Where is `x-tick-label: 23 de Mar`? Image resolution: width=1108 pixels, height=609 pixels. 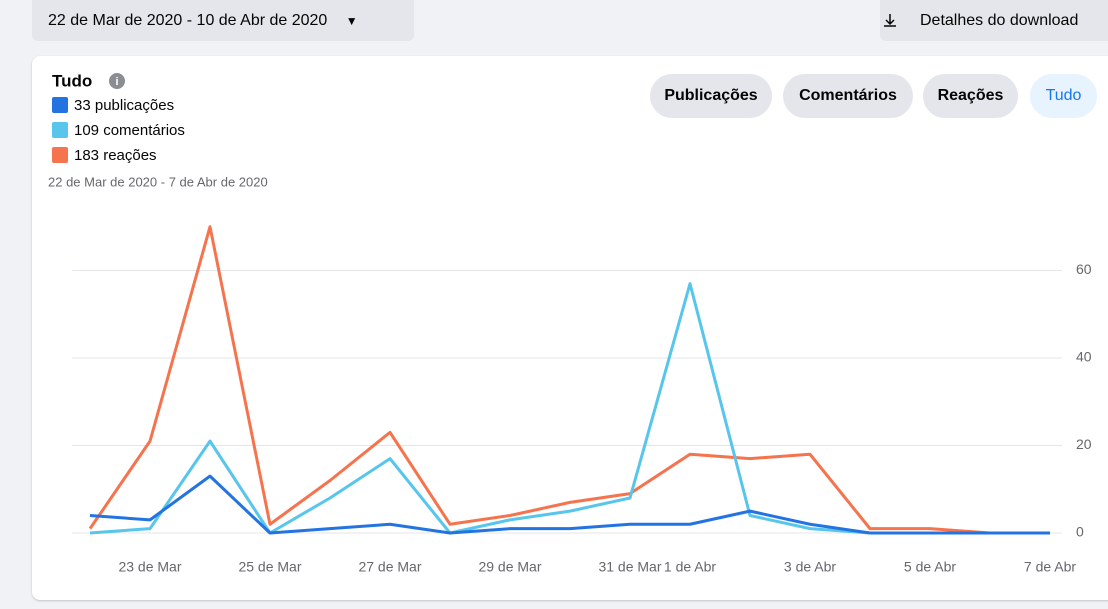
x-tick-label: 23 de Mar is located at coordinates (149, 567).